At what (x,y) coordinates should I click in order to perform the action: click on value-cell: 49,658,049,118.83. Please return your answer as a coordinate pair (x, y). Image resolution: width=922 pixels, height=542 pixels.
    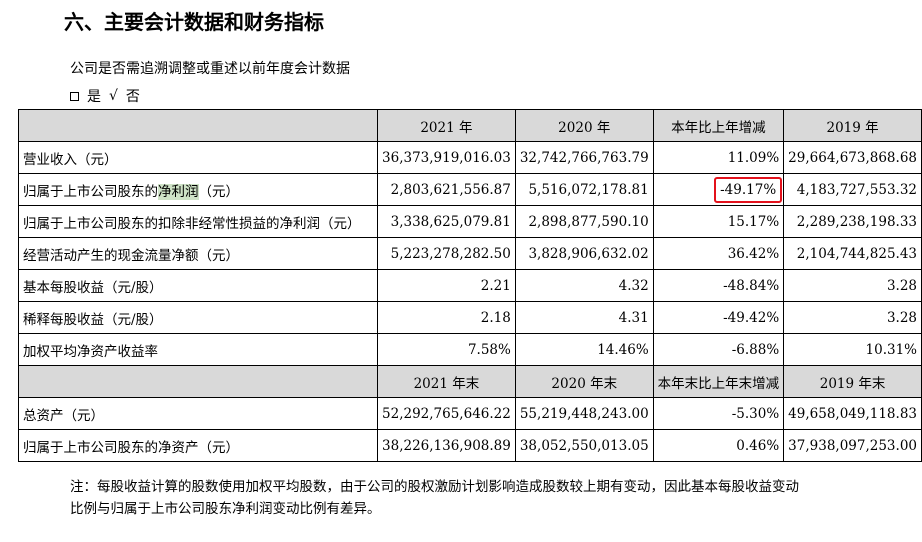
    Looking at the image, I should click on (852, 413).